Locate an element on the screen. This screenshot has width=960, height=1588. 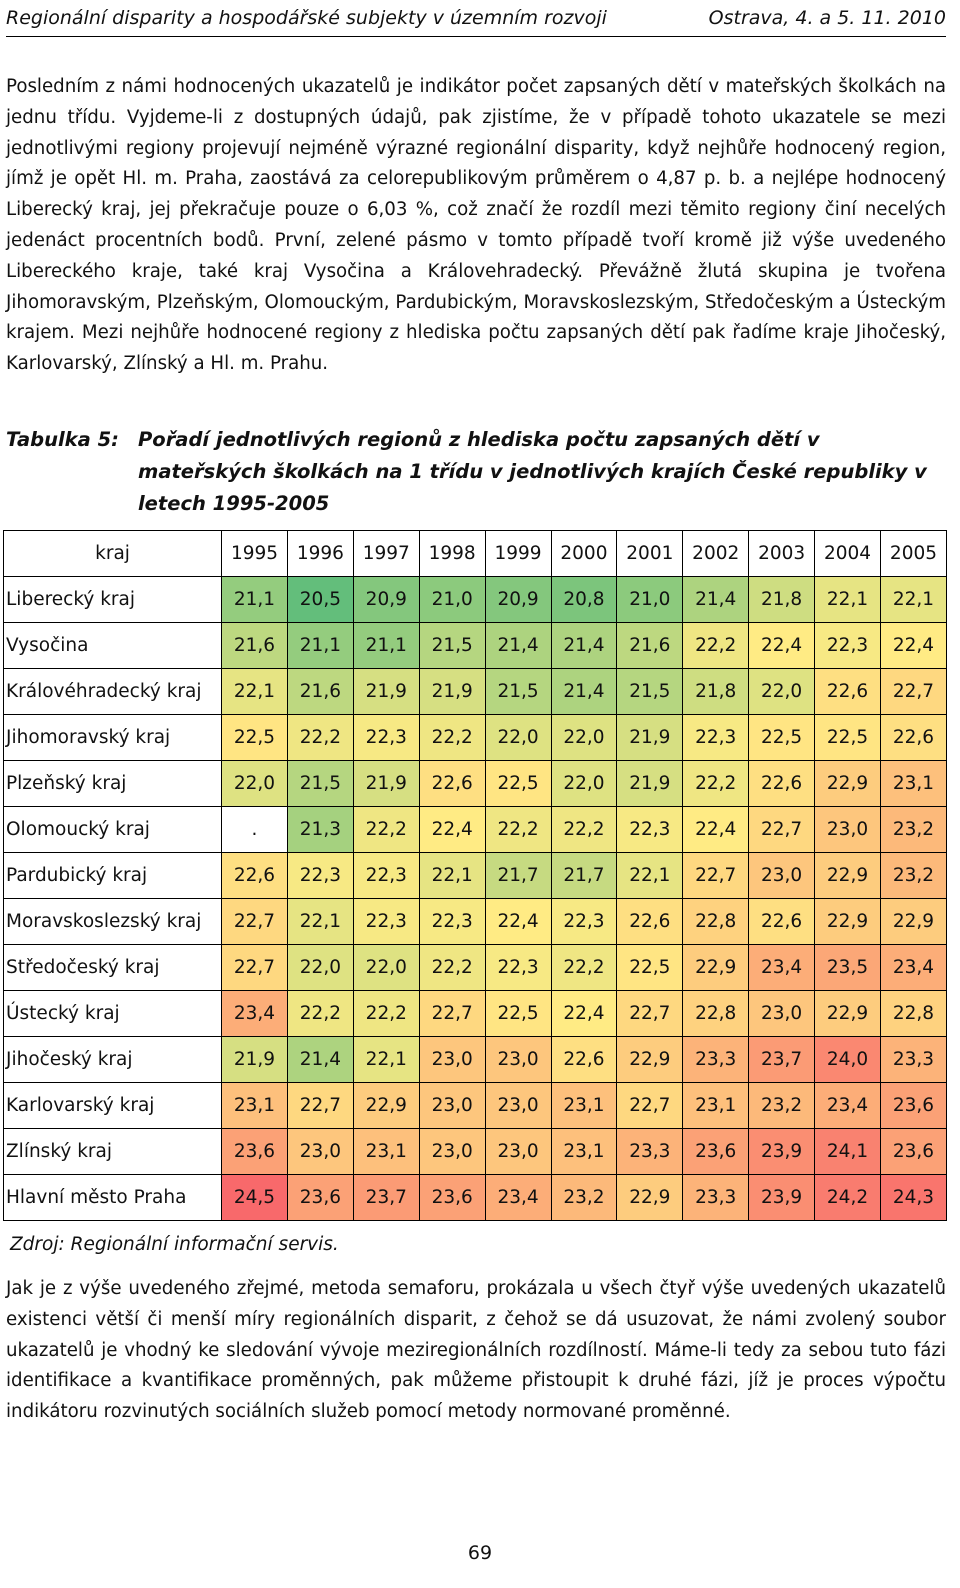
region-name: Jihomoravský kraj is located at coordinates (112, 737).